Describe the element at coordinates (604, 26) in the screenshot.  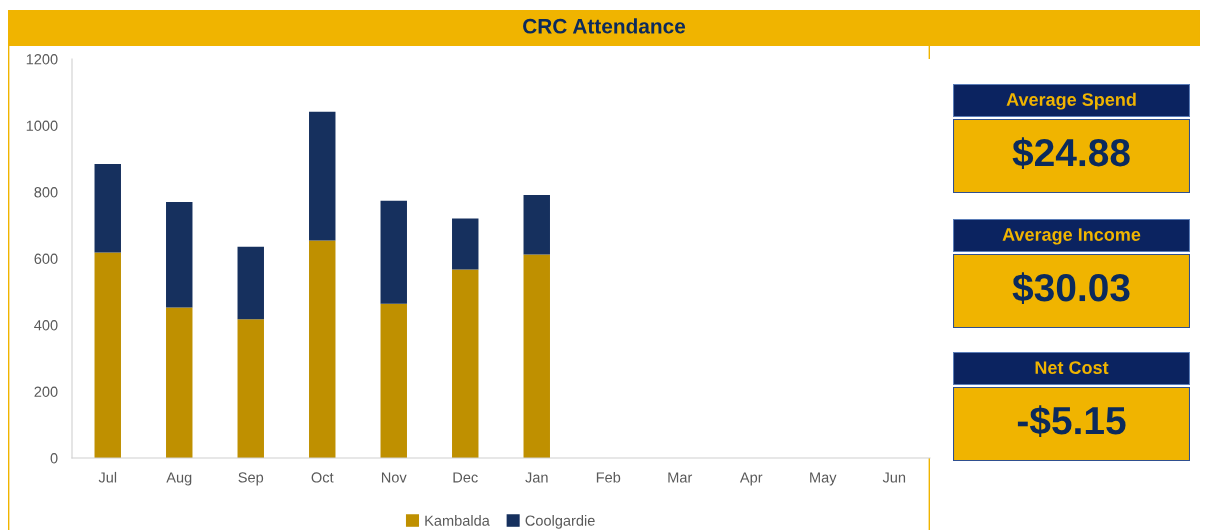
I see `chart-title: CRC Attendance` at that location.